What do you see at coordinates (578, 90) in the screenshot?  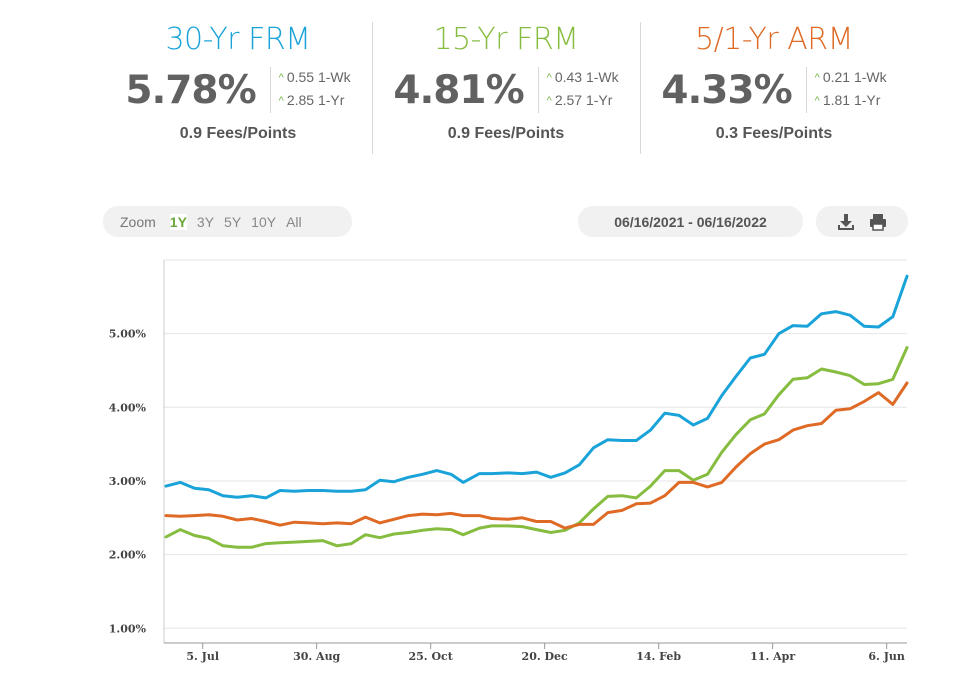 I see `stat-changes: ^ 0.43 1-Wk ^ 2.57 1-Yr` at bounding box center [578, 90].